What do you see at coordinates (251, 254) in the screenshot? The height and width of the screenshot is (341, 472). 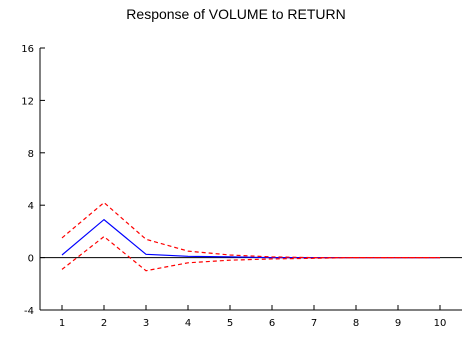 I see `series-line-lower-band` at bounding box center [251, 254].